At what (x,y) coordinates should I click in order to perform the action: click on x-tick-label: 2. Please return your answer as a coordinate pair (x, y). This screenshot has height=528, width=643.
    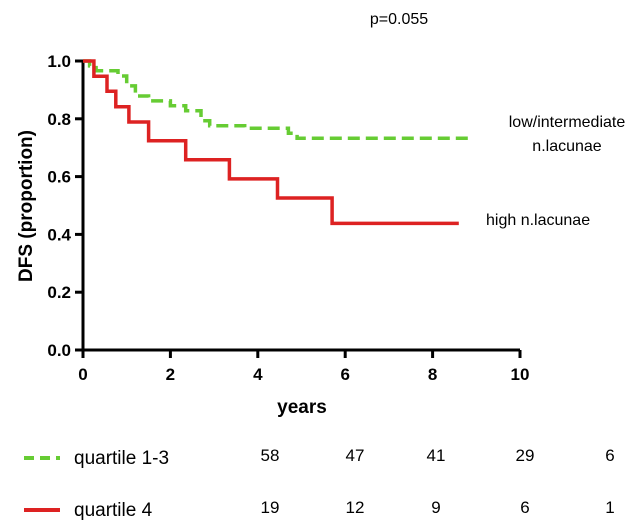
    Looking at the image, I should click on (170, 374).